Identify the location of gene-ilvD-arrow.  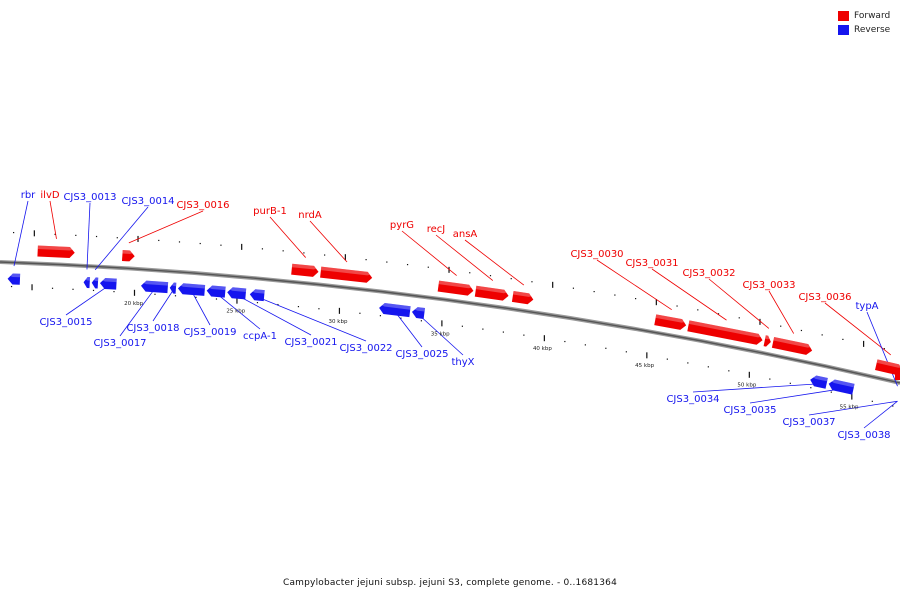
(56, 252).